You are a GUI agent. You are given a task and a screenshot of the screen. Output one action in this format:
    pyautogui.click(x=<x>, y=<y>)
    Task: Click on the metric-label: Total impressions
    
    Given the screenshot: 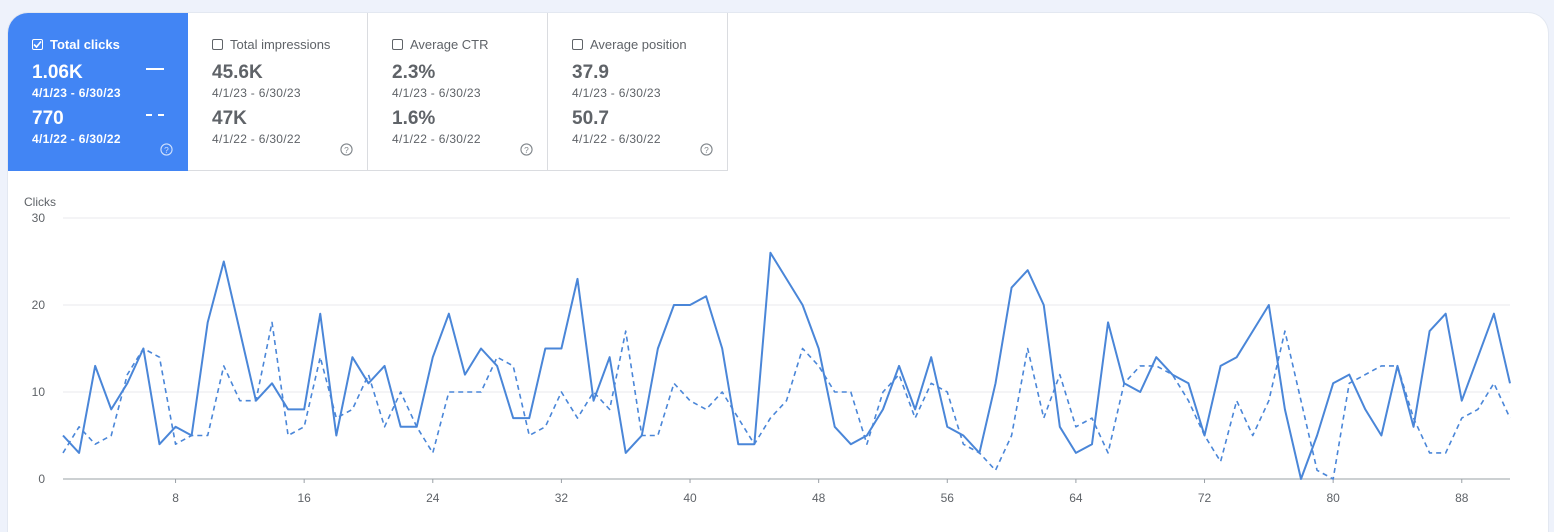 What is the action you would take?
    pyautogui.click(x=280, y=44)
    